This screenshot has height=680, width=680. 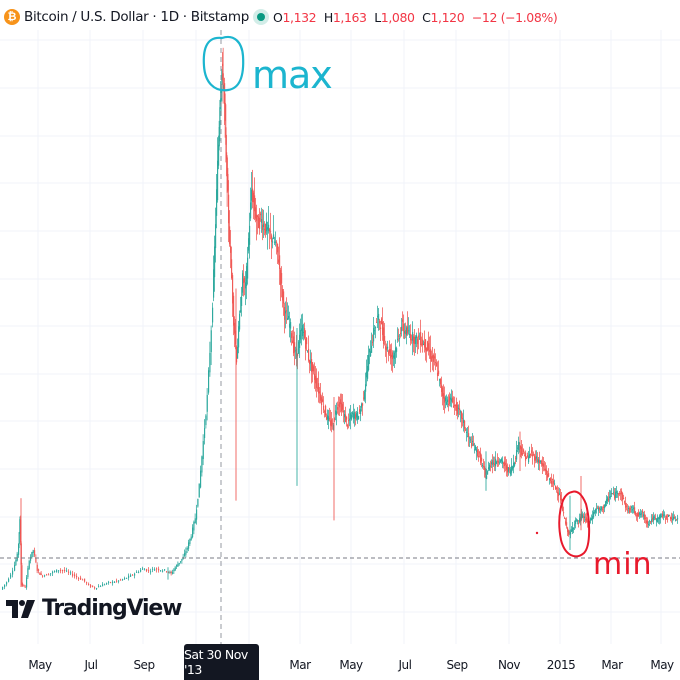 I want to click on max-label: max, so click(x=292, y=75).